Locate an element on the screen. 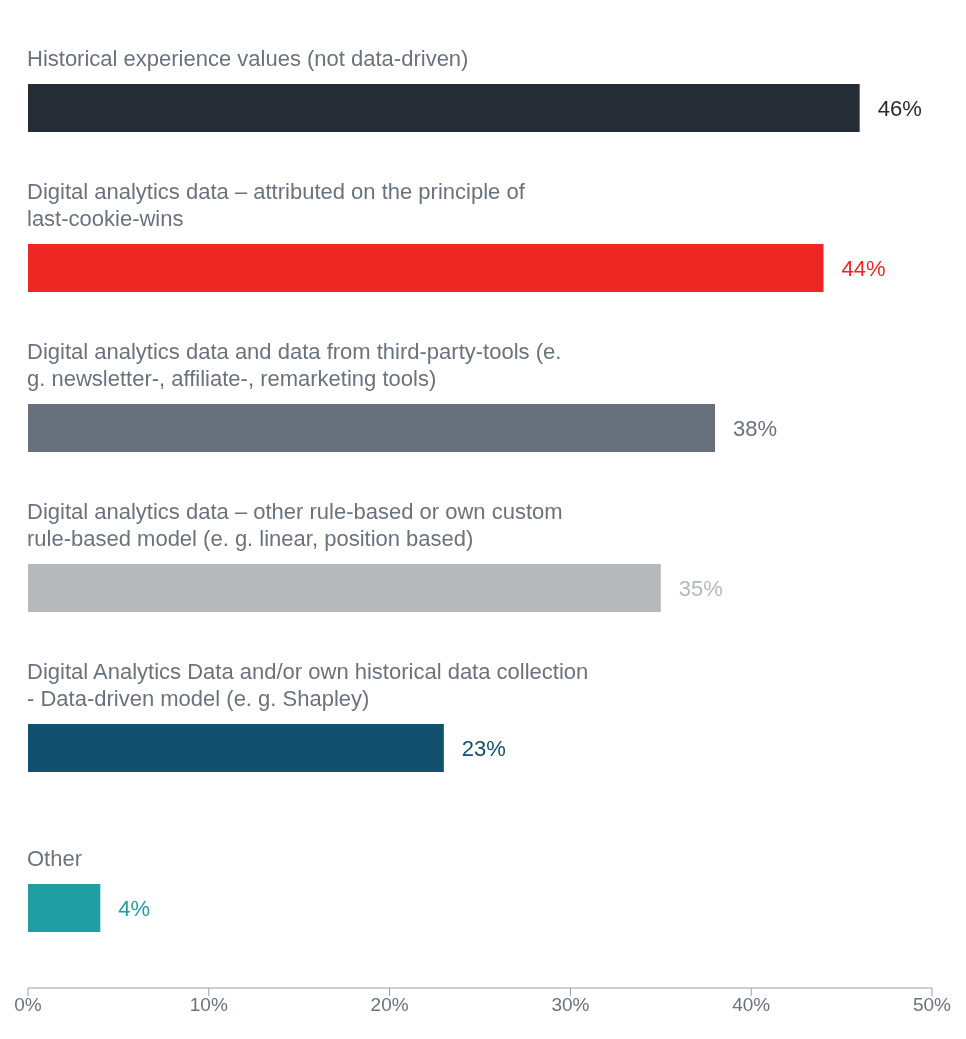 This screenshot has height=1039, width=966. data-label: 4% is located at coordinates (134, 908).